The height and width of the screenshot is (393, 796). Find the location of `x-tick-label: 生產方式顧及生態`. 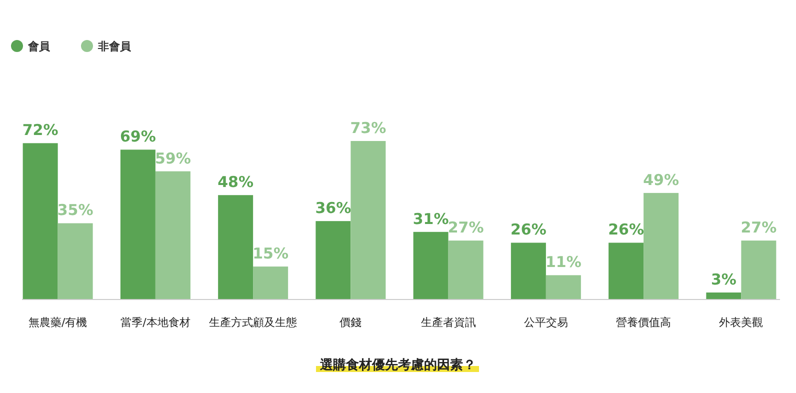

x-tick-label: 生產方式顧及生態 is located at coordinates (253, 322).